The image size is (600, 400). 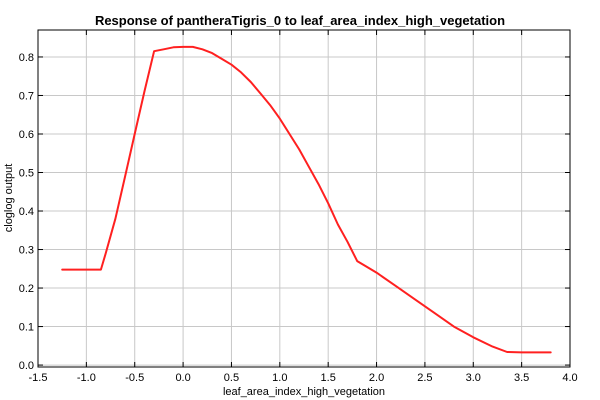 I want to click on x-tick-label: 3.5, so click(x=521, y=378).